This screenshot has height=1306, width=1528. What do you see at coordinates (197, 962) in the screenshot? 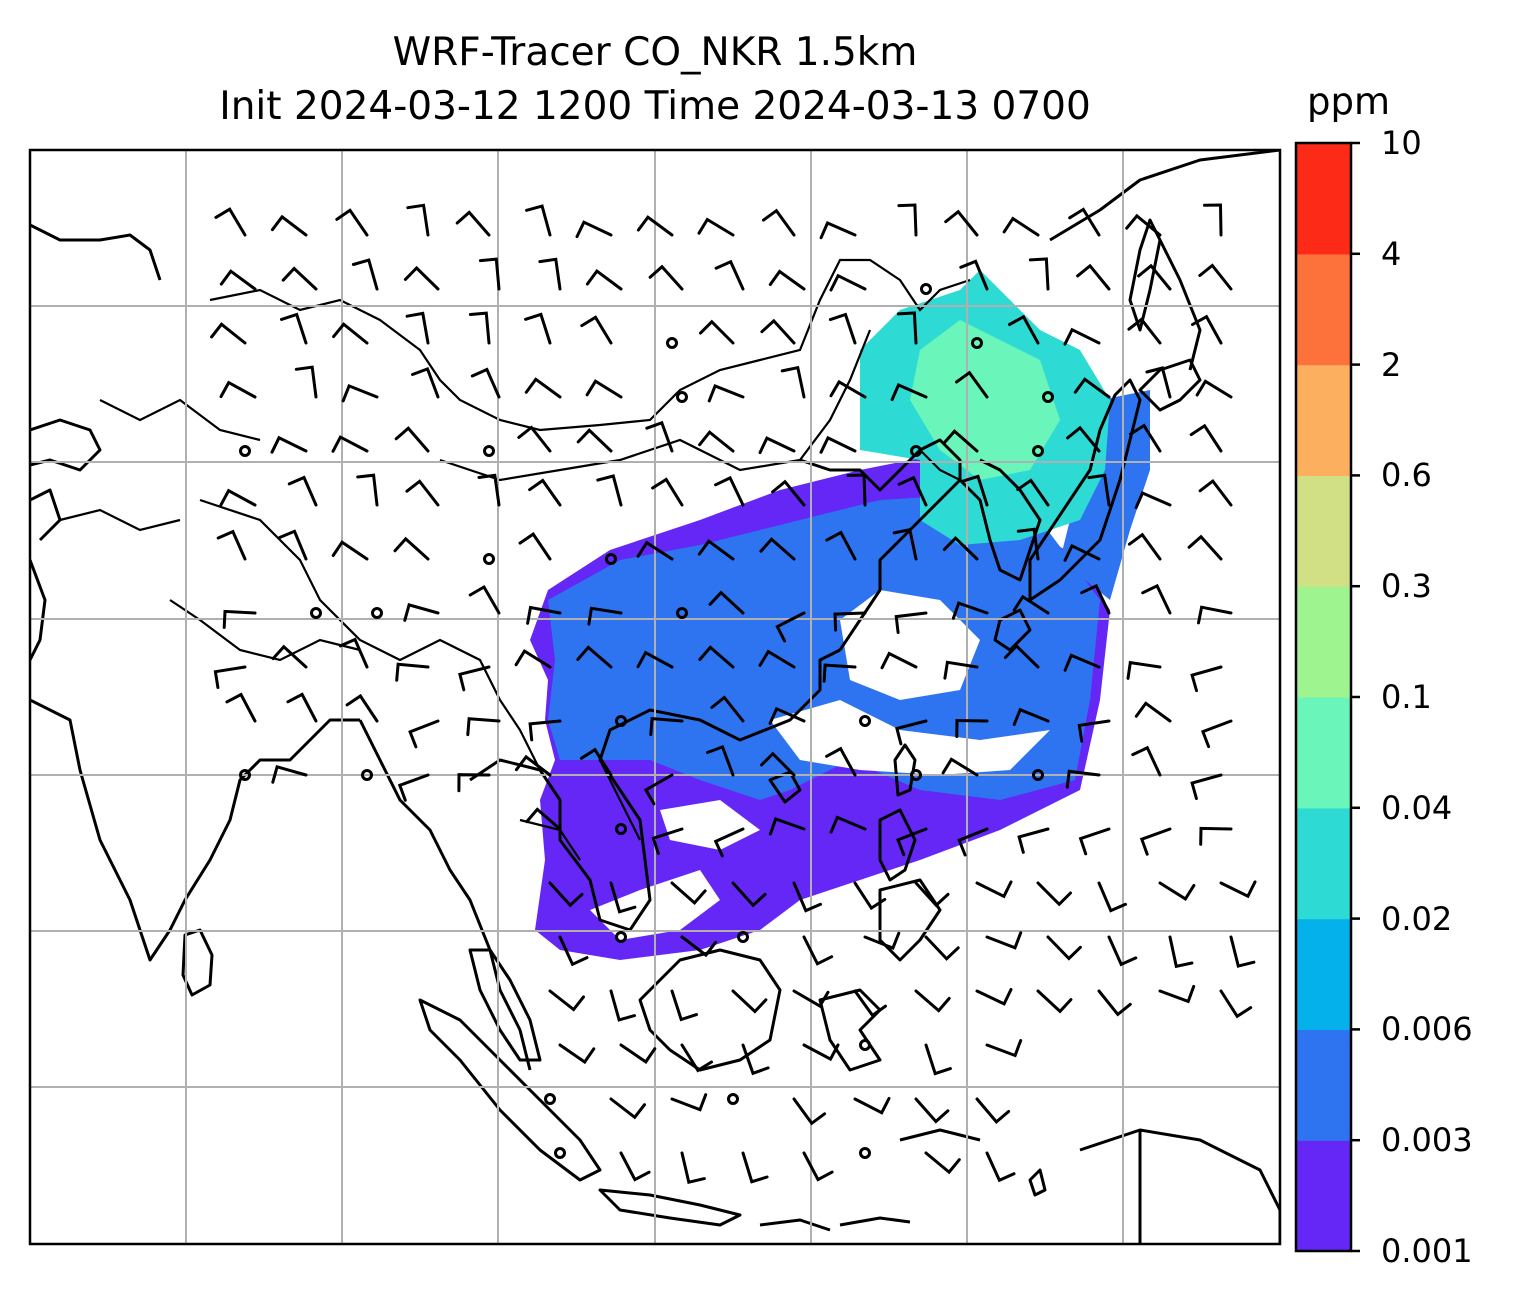
I see `sri-lanka` at bounding box center [197, 962].